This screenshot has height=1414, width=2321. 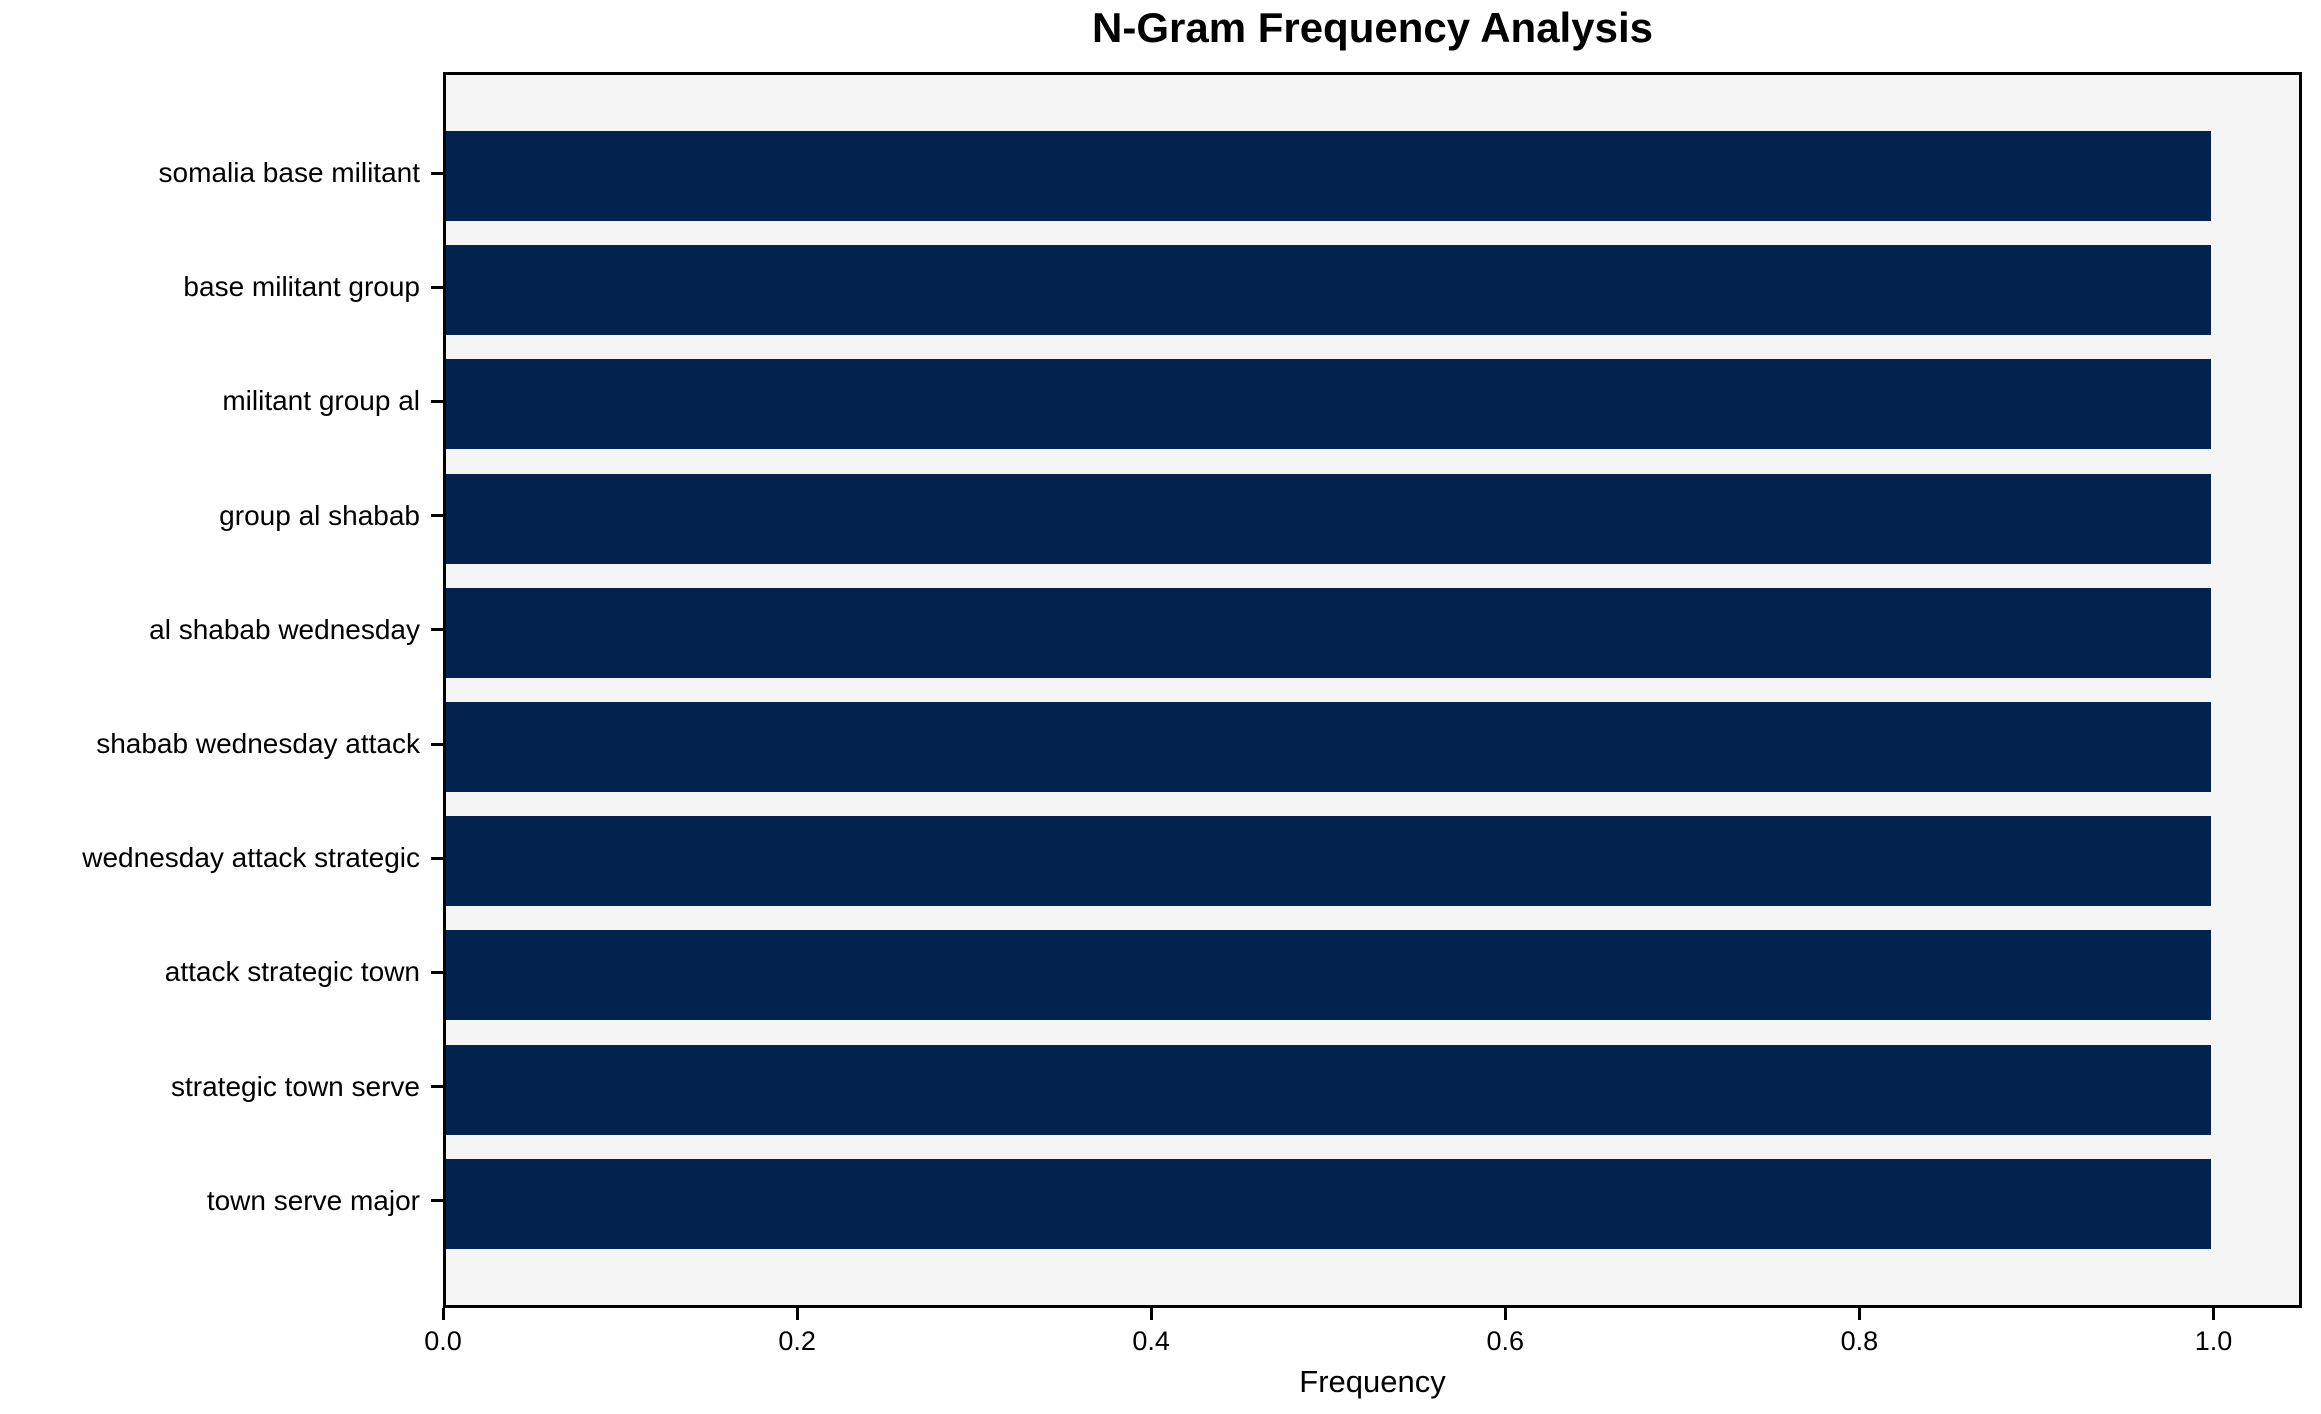 I want to click on x-tick-label: 1.0, so click(x=2213, y=1341).